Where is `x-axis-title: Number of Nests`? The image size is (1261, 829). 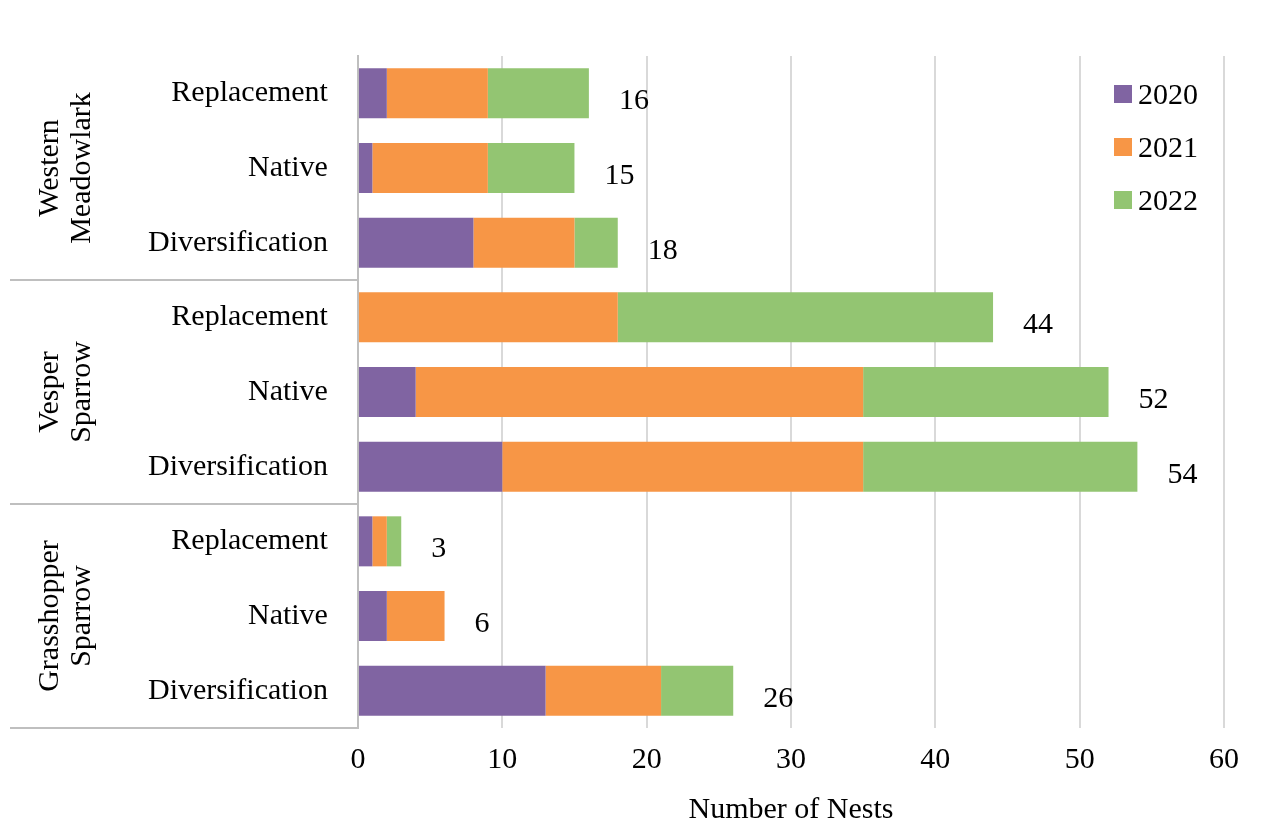
x-axis-title: Number of Nests is located at coordinates (791, 807).